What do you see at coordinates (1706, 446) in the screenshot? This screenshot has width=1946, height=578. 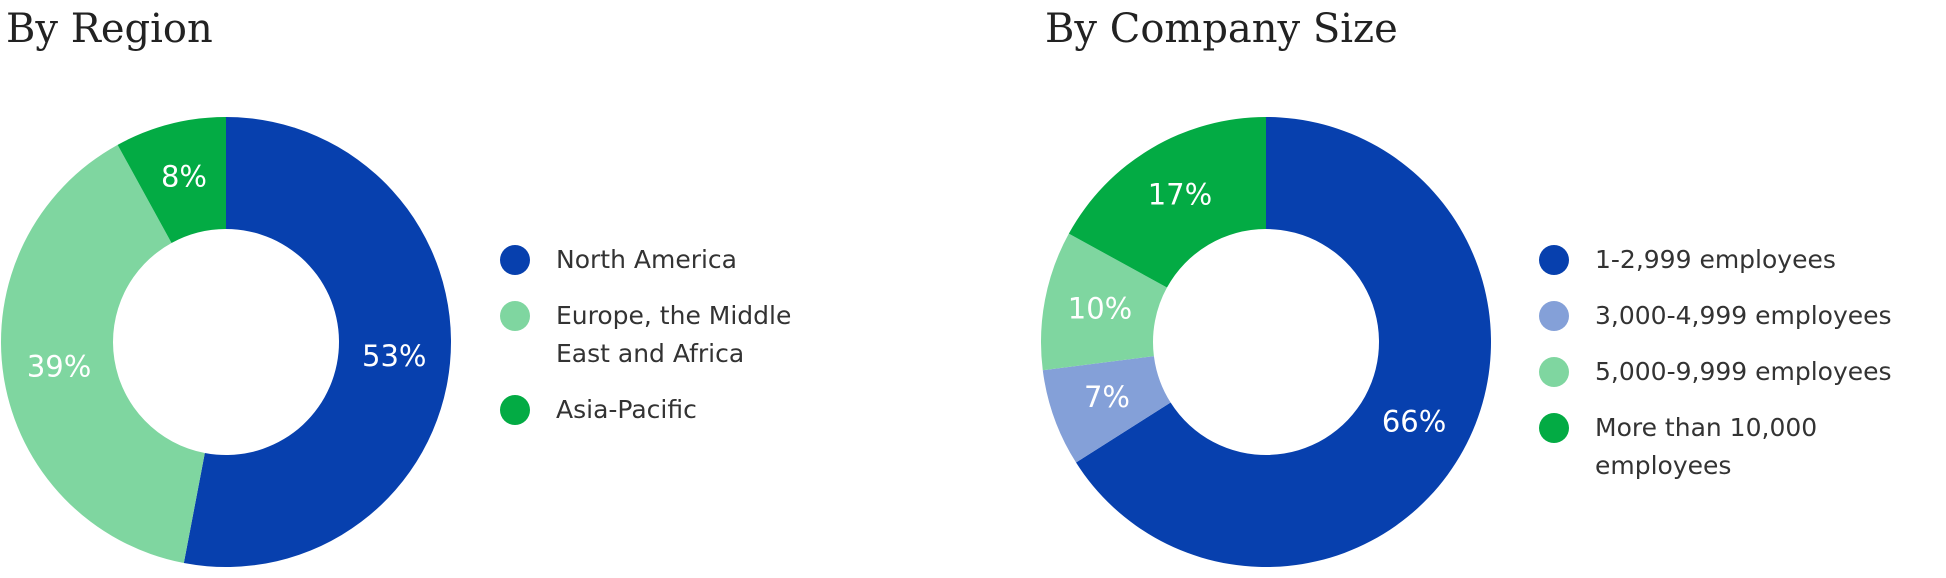 I see `legend-label: More than 10,000 employees` at bounding box center [1706, 446].